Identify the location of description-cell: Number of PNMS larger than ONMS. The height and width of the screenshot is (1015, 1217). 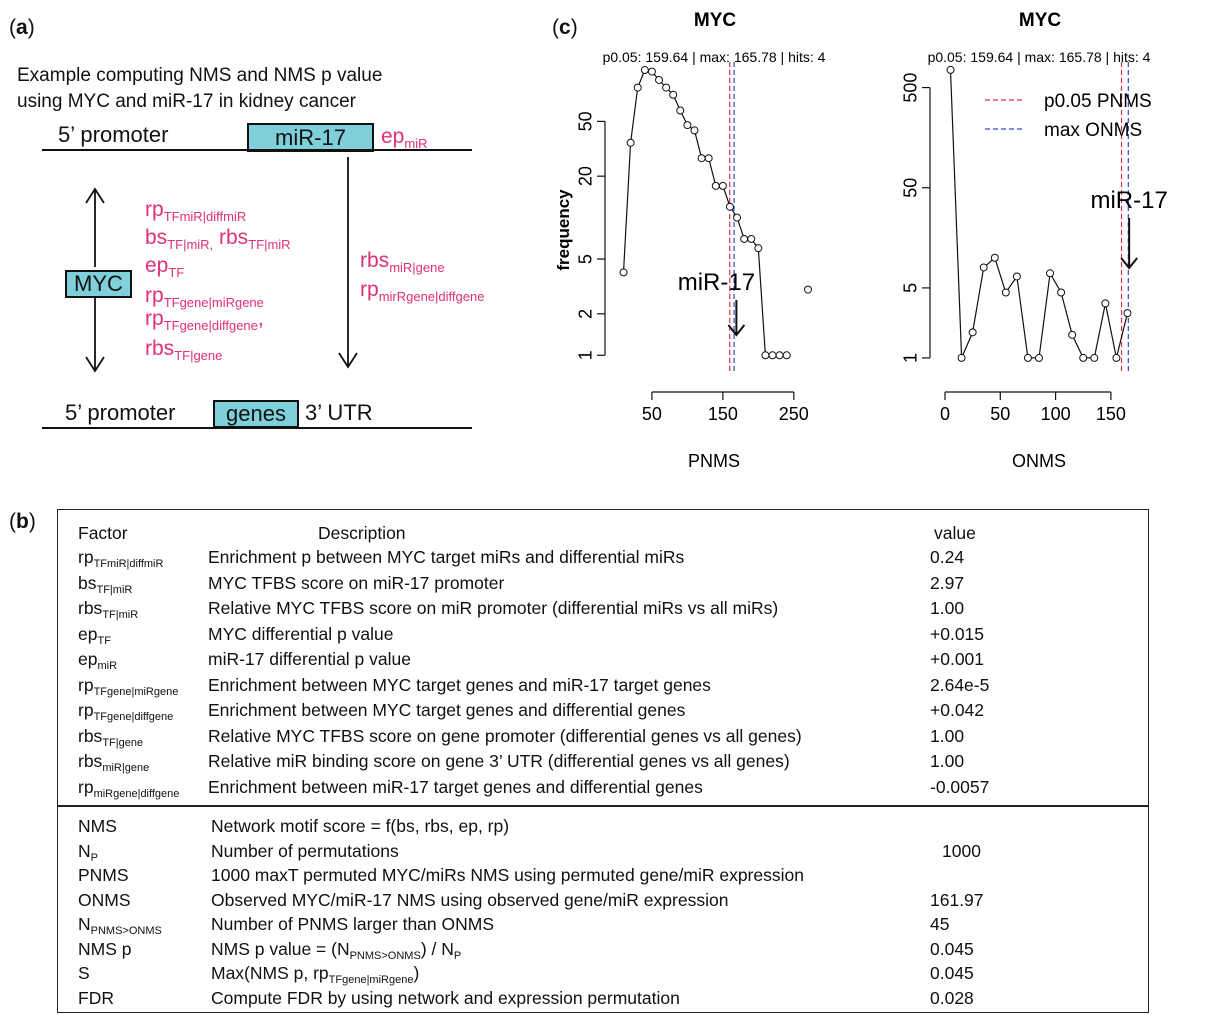
(353, 924).